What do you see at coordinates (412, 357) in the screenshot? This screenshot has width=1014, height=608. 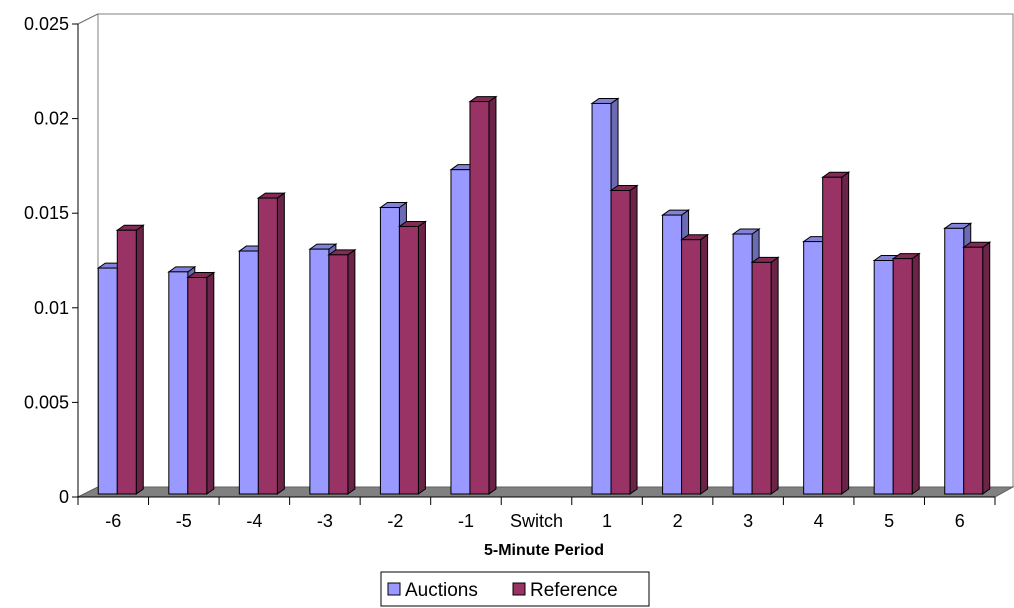 I see `bar-reference--2` at bounding box center [412, 357].